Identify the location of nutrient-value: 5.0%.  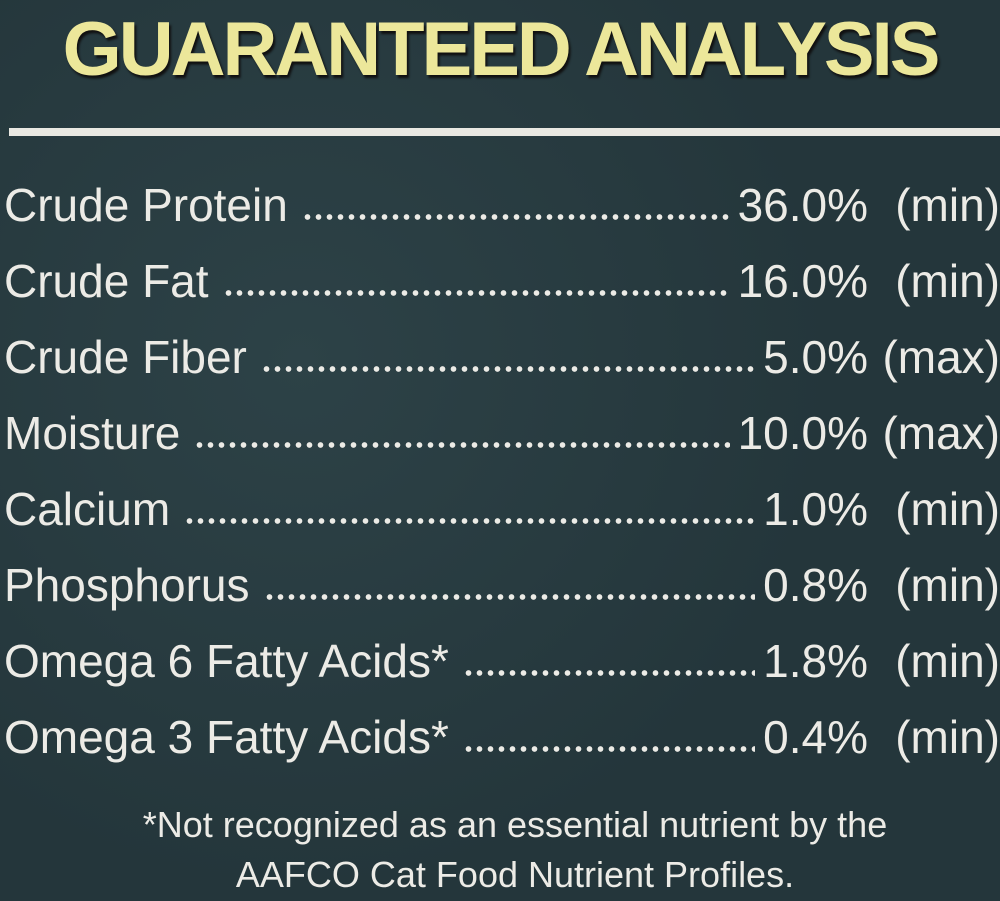
(815, 357).